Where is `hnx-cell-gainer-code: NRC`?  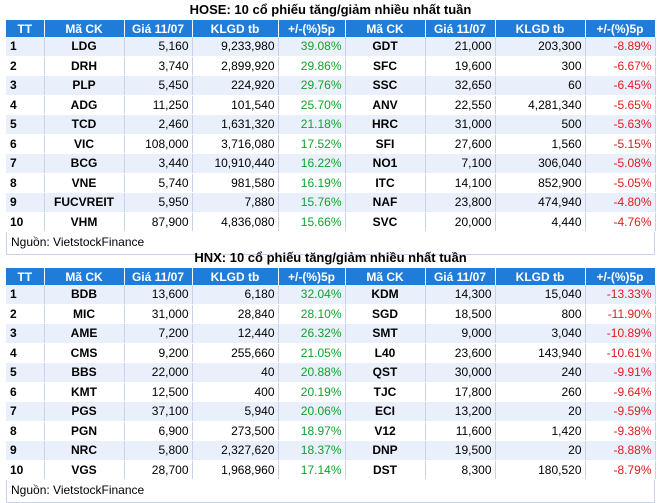
hnx-cell-gainer-code: NRC is located at coordinates (84, 450).